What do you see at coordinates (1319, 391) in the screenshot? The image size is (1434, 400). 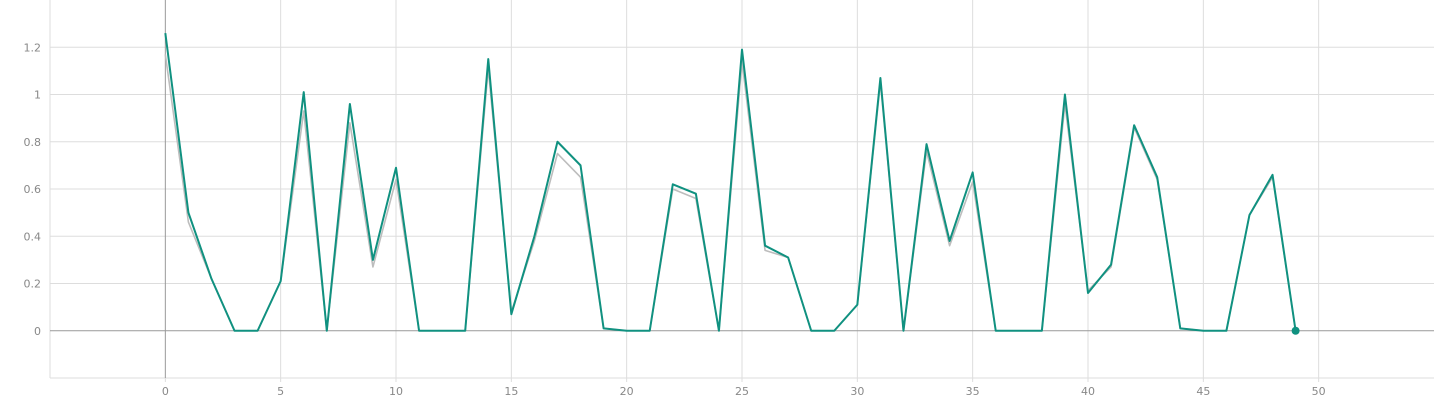 I see `x-tick-label: 50` at bounding box center [1319, 391].